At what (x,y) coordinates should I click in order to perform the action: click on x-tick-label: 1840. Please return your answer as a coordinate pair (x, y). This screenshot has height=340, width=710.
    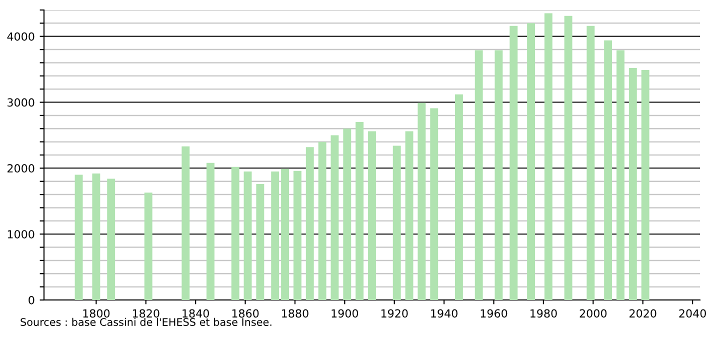
    Looking at the image, I should click on (195, 313).